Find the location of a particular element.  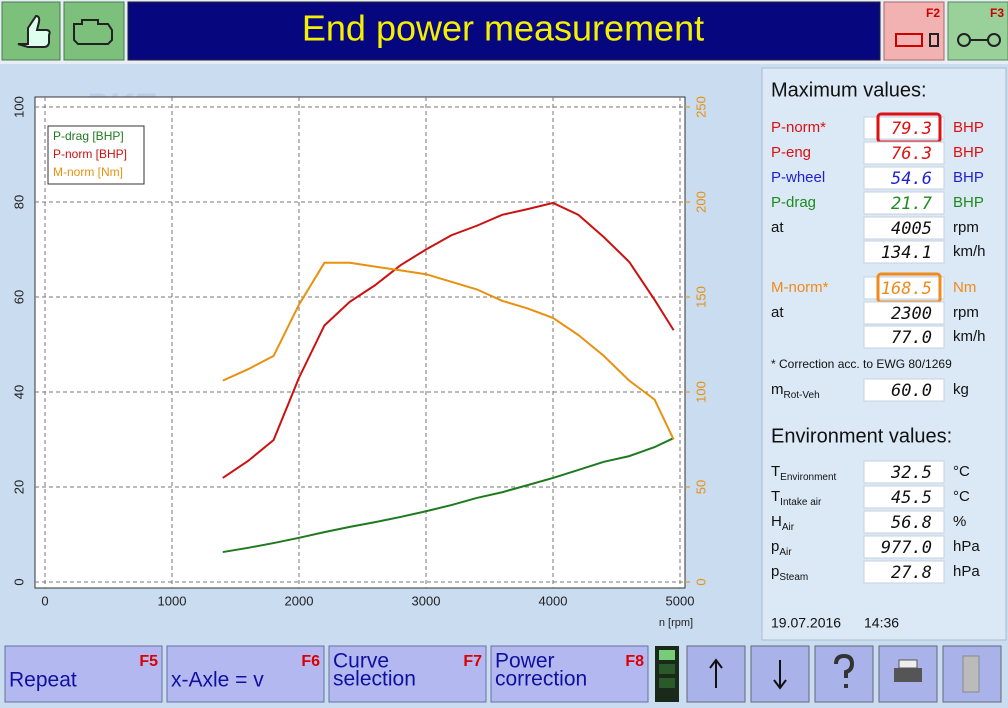

button-label: Power is located at coordinates (525, 661).